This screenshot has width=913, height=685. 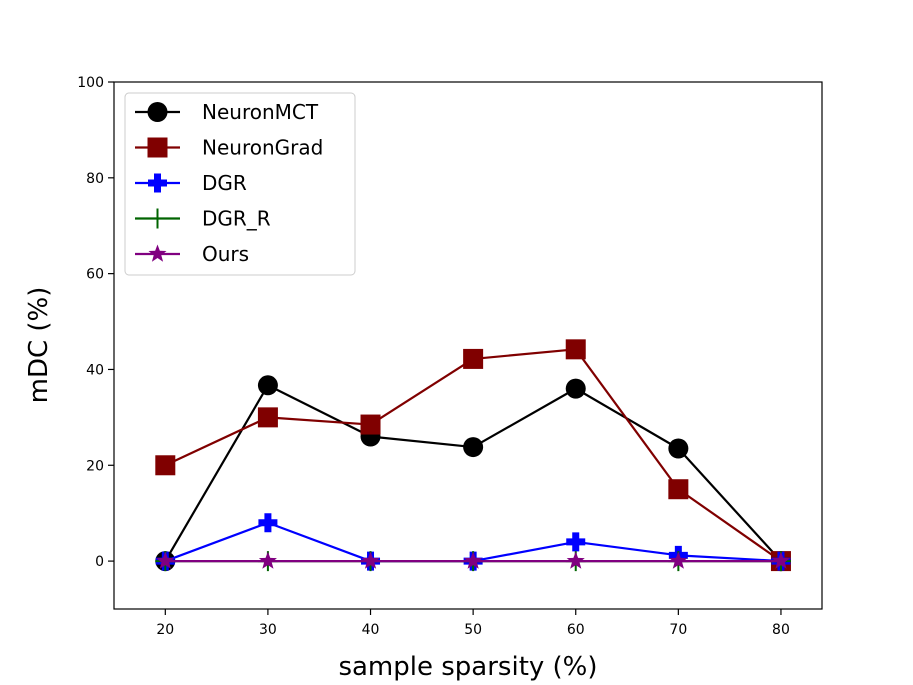 I want to click on legend-label-dgr-r: DGR_R, so click(x=236, y=219).